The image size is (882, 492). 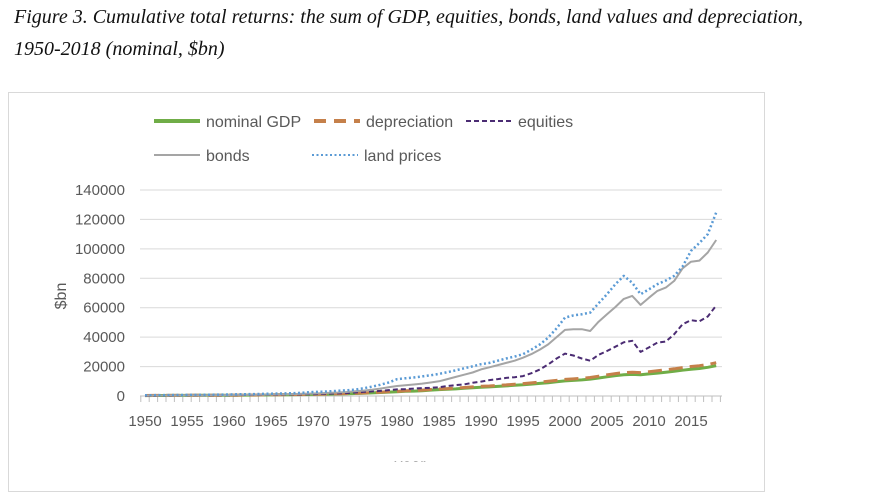 What do you see at coordinates (354, 421) in the screenshot?
I see `x-tick-label: 1975` at bounding box center [354, 421].